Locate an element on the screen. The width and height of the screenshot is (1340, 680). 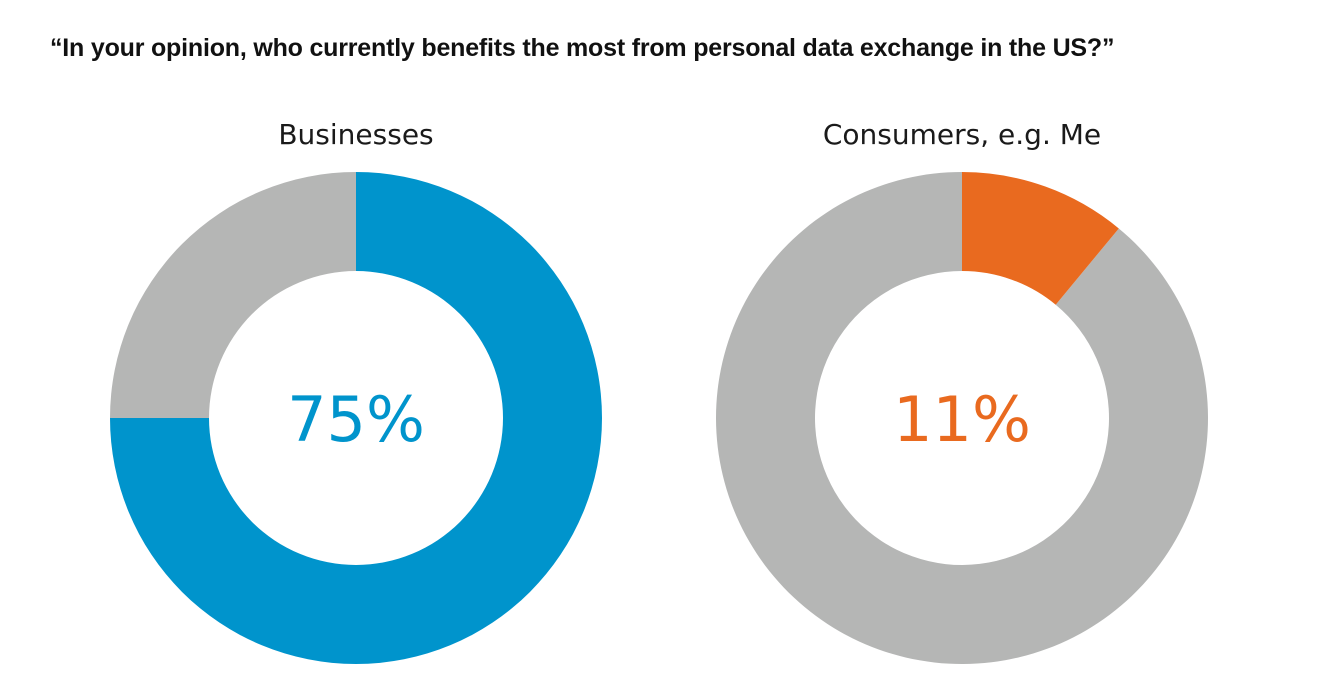
value-label-consumers: 11% is located at coordinates (962, 419).